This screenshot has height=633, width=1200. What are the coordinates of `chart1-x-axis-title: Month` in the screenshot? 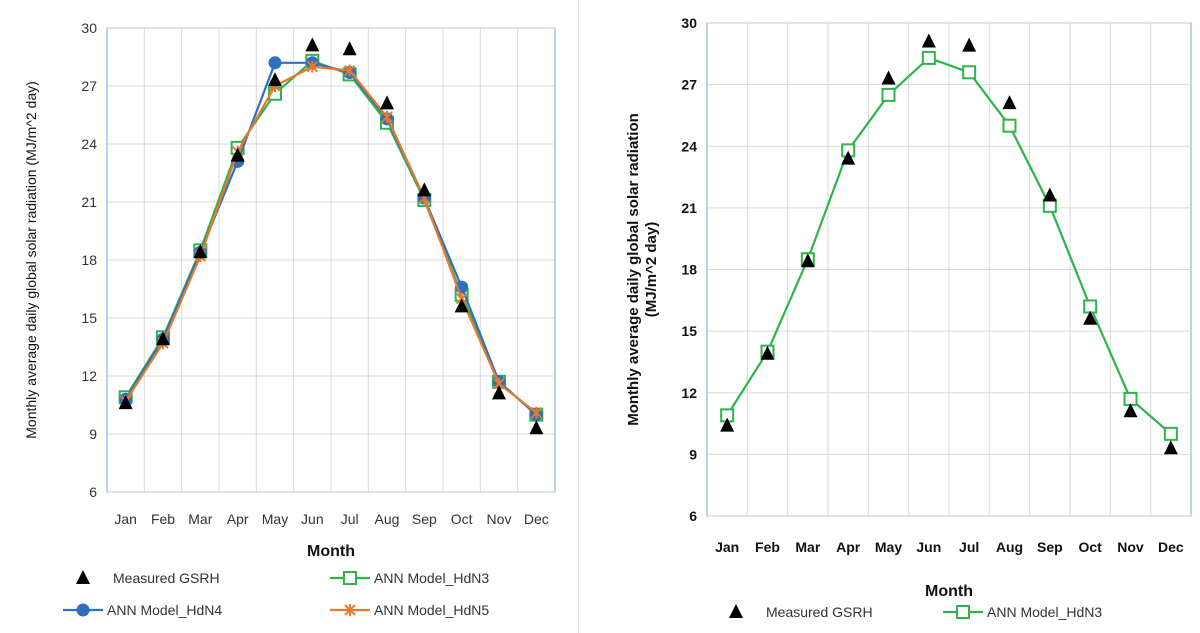 It's located at (949, 591).